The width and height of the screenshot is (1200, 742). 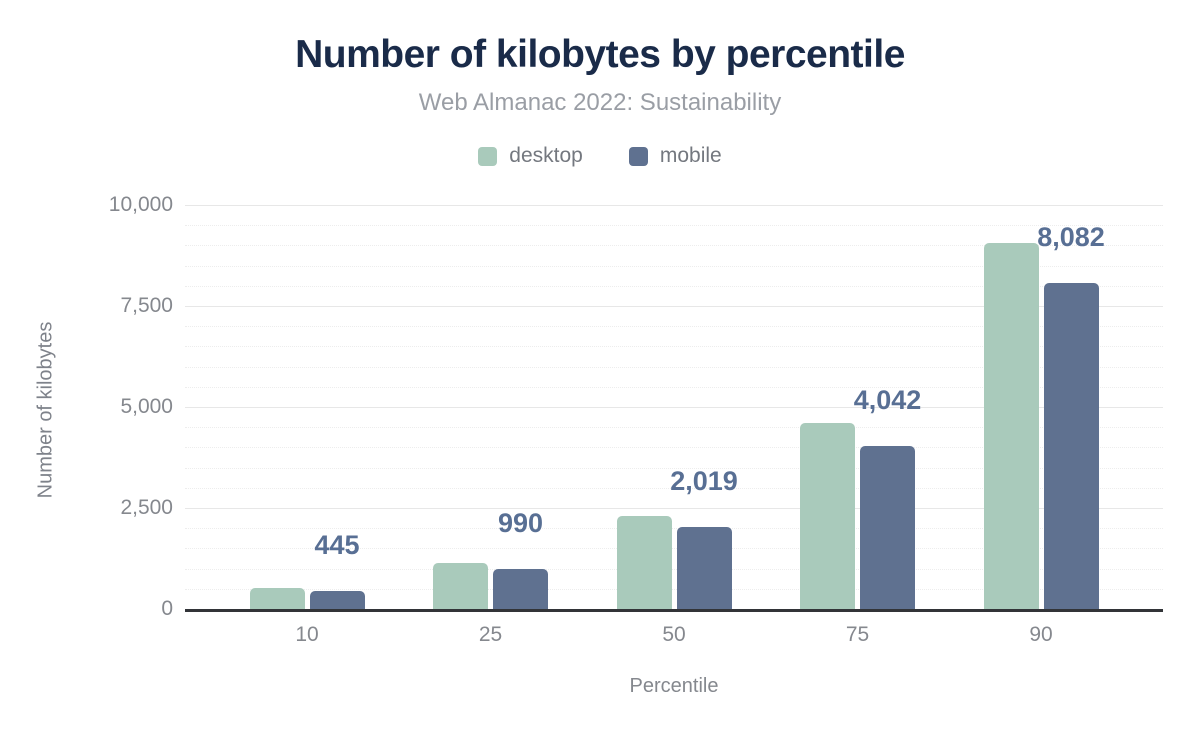 What do you see at coordinates (690, 155) in the screenshot?
I see `legend-label-mobile: mobile` at bounding box center [690, 155].